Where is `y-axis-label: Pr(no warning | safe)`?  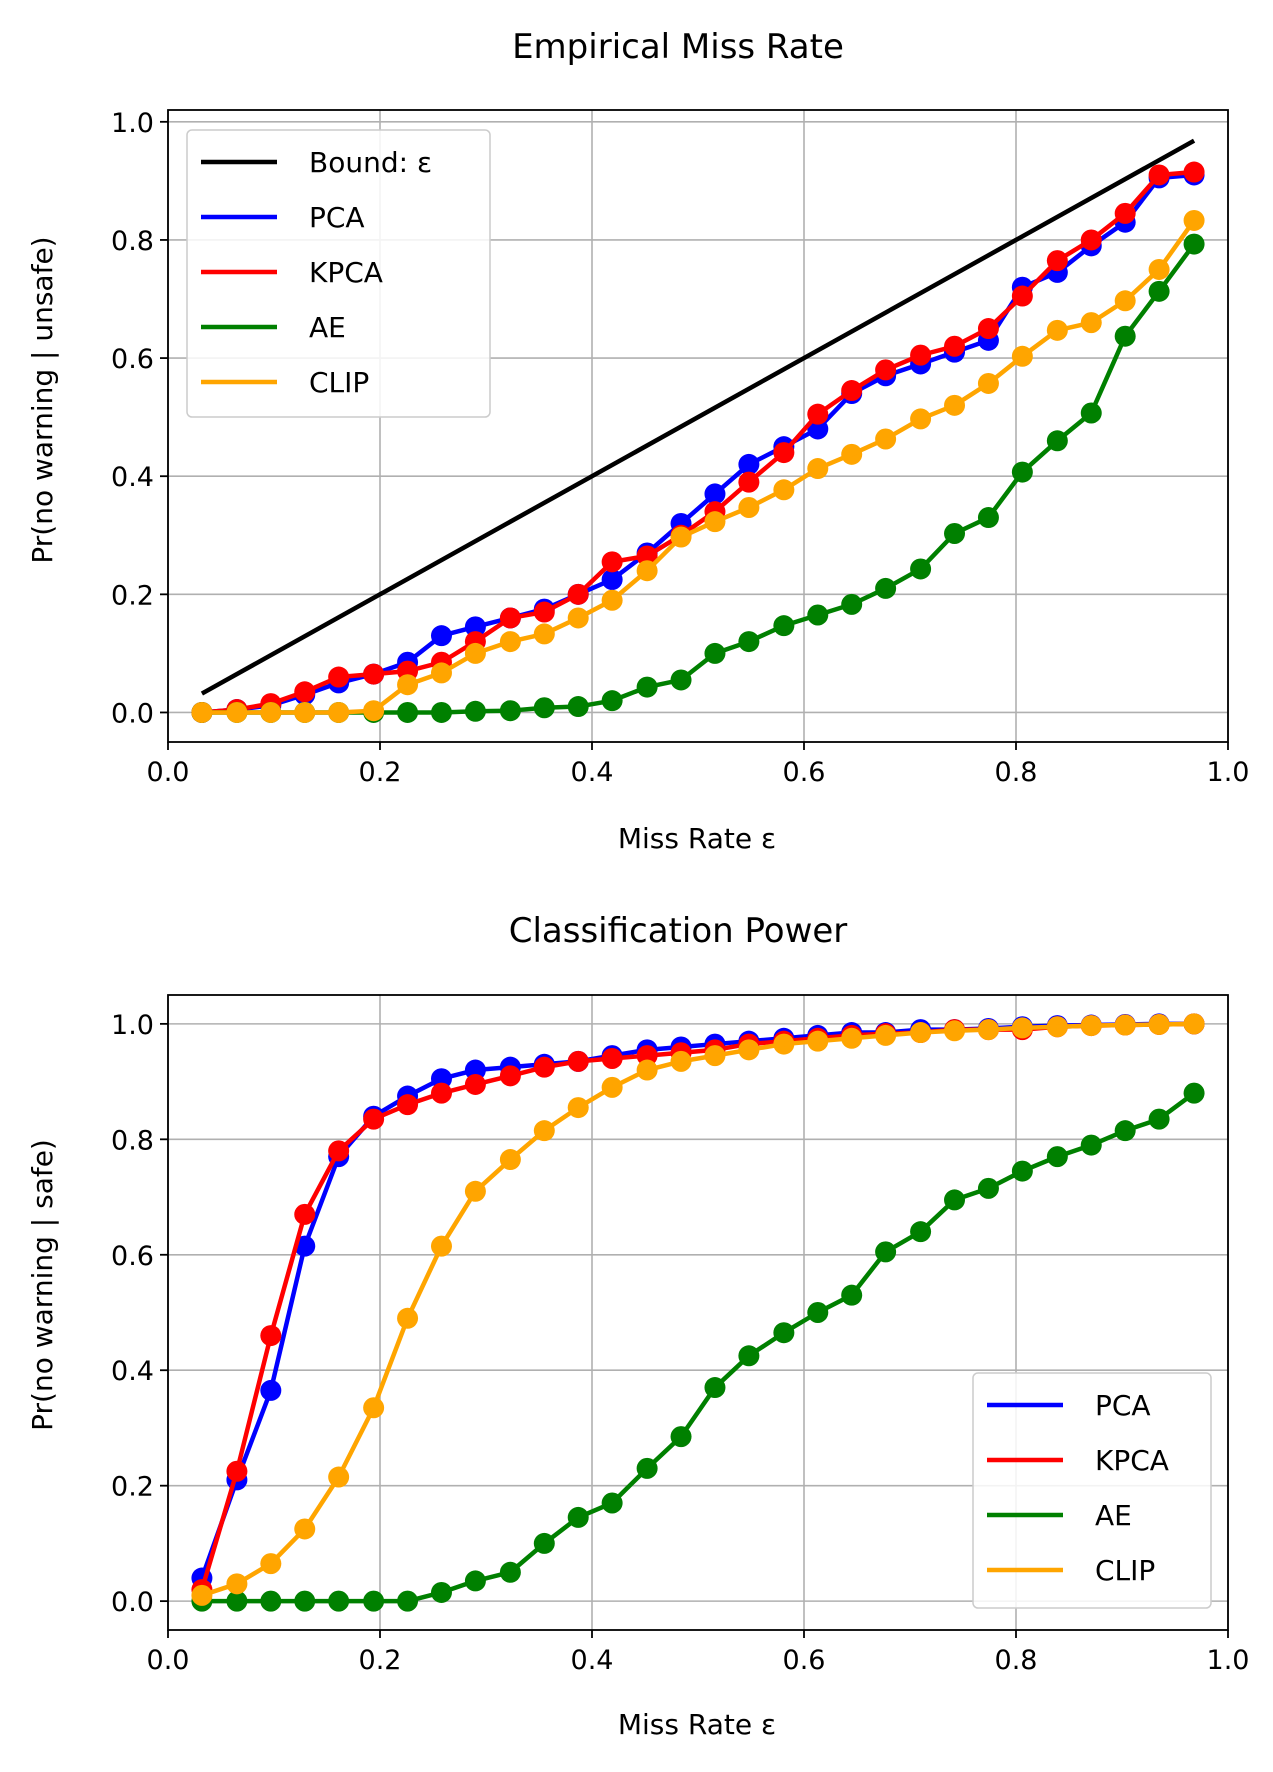 y-axis-label: Pr(no warning | safe) is located at coordinates (42, 1285).